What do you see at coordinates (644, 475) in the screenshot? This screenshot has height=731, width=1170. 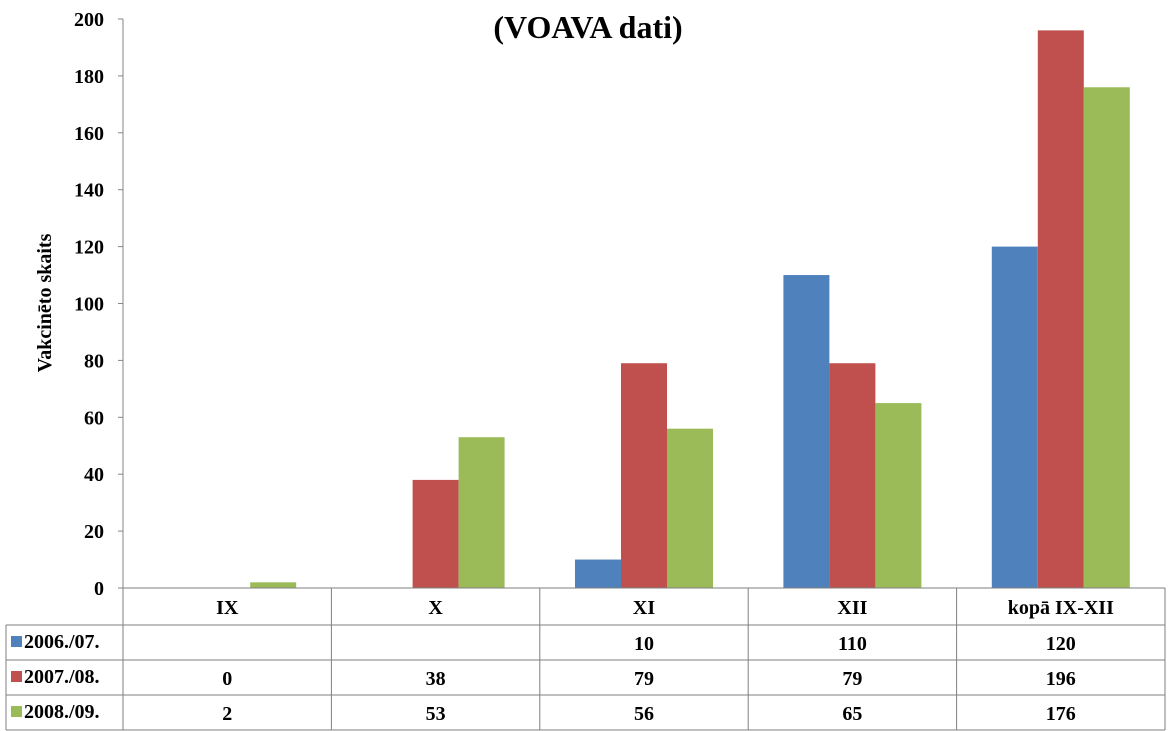 I see `bar-2007./08.-XI` at bounding box center [644, 475].